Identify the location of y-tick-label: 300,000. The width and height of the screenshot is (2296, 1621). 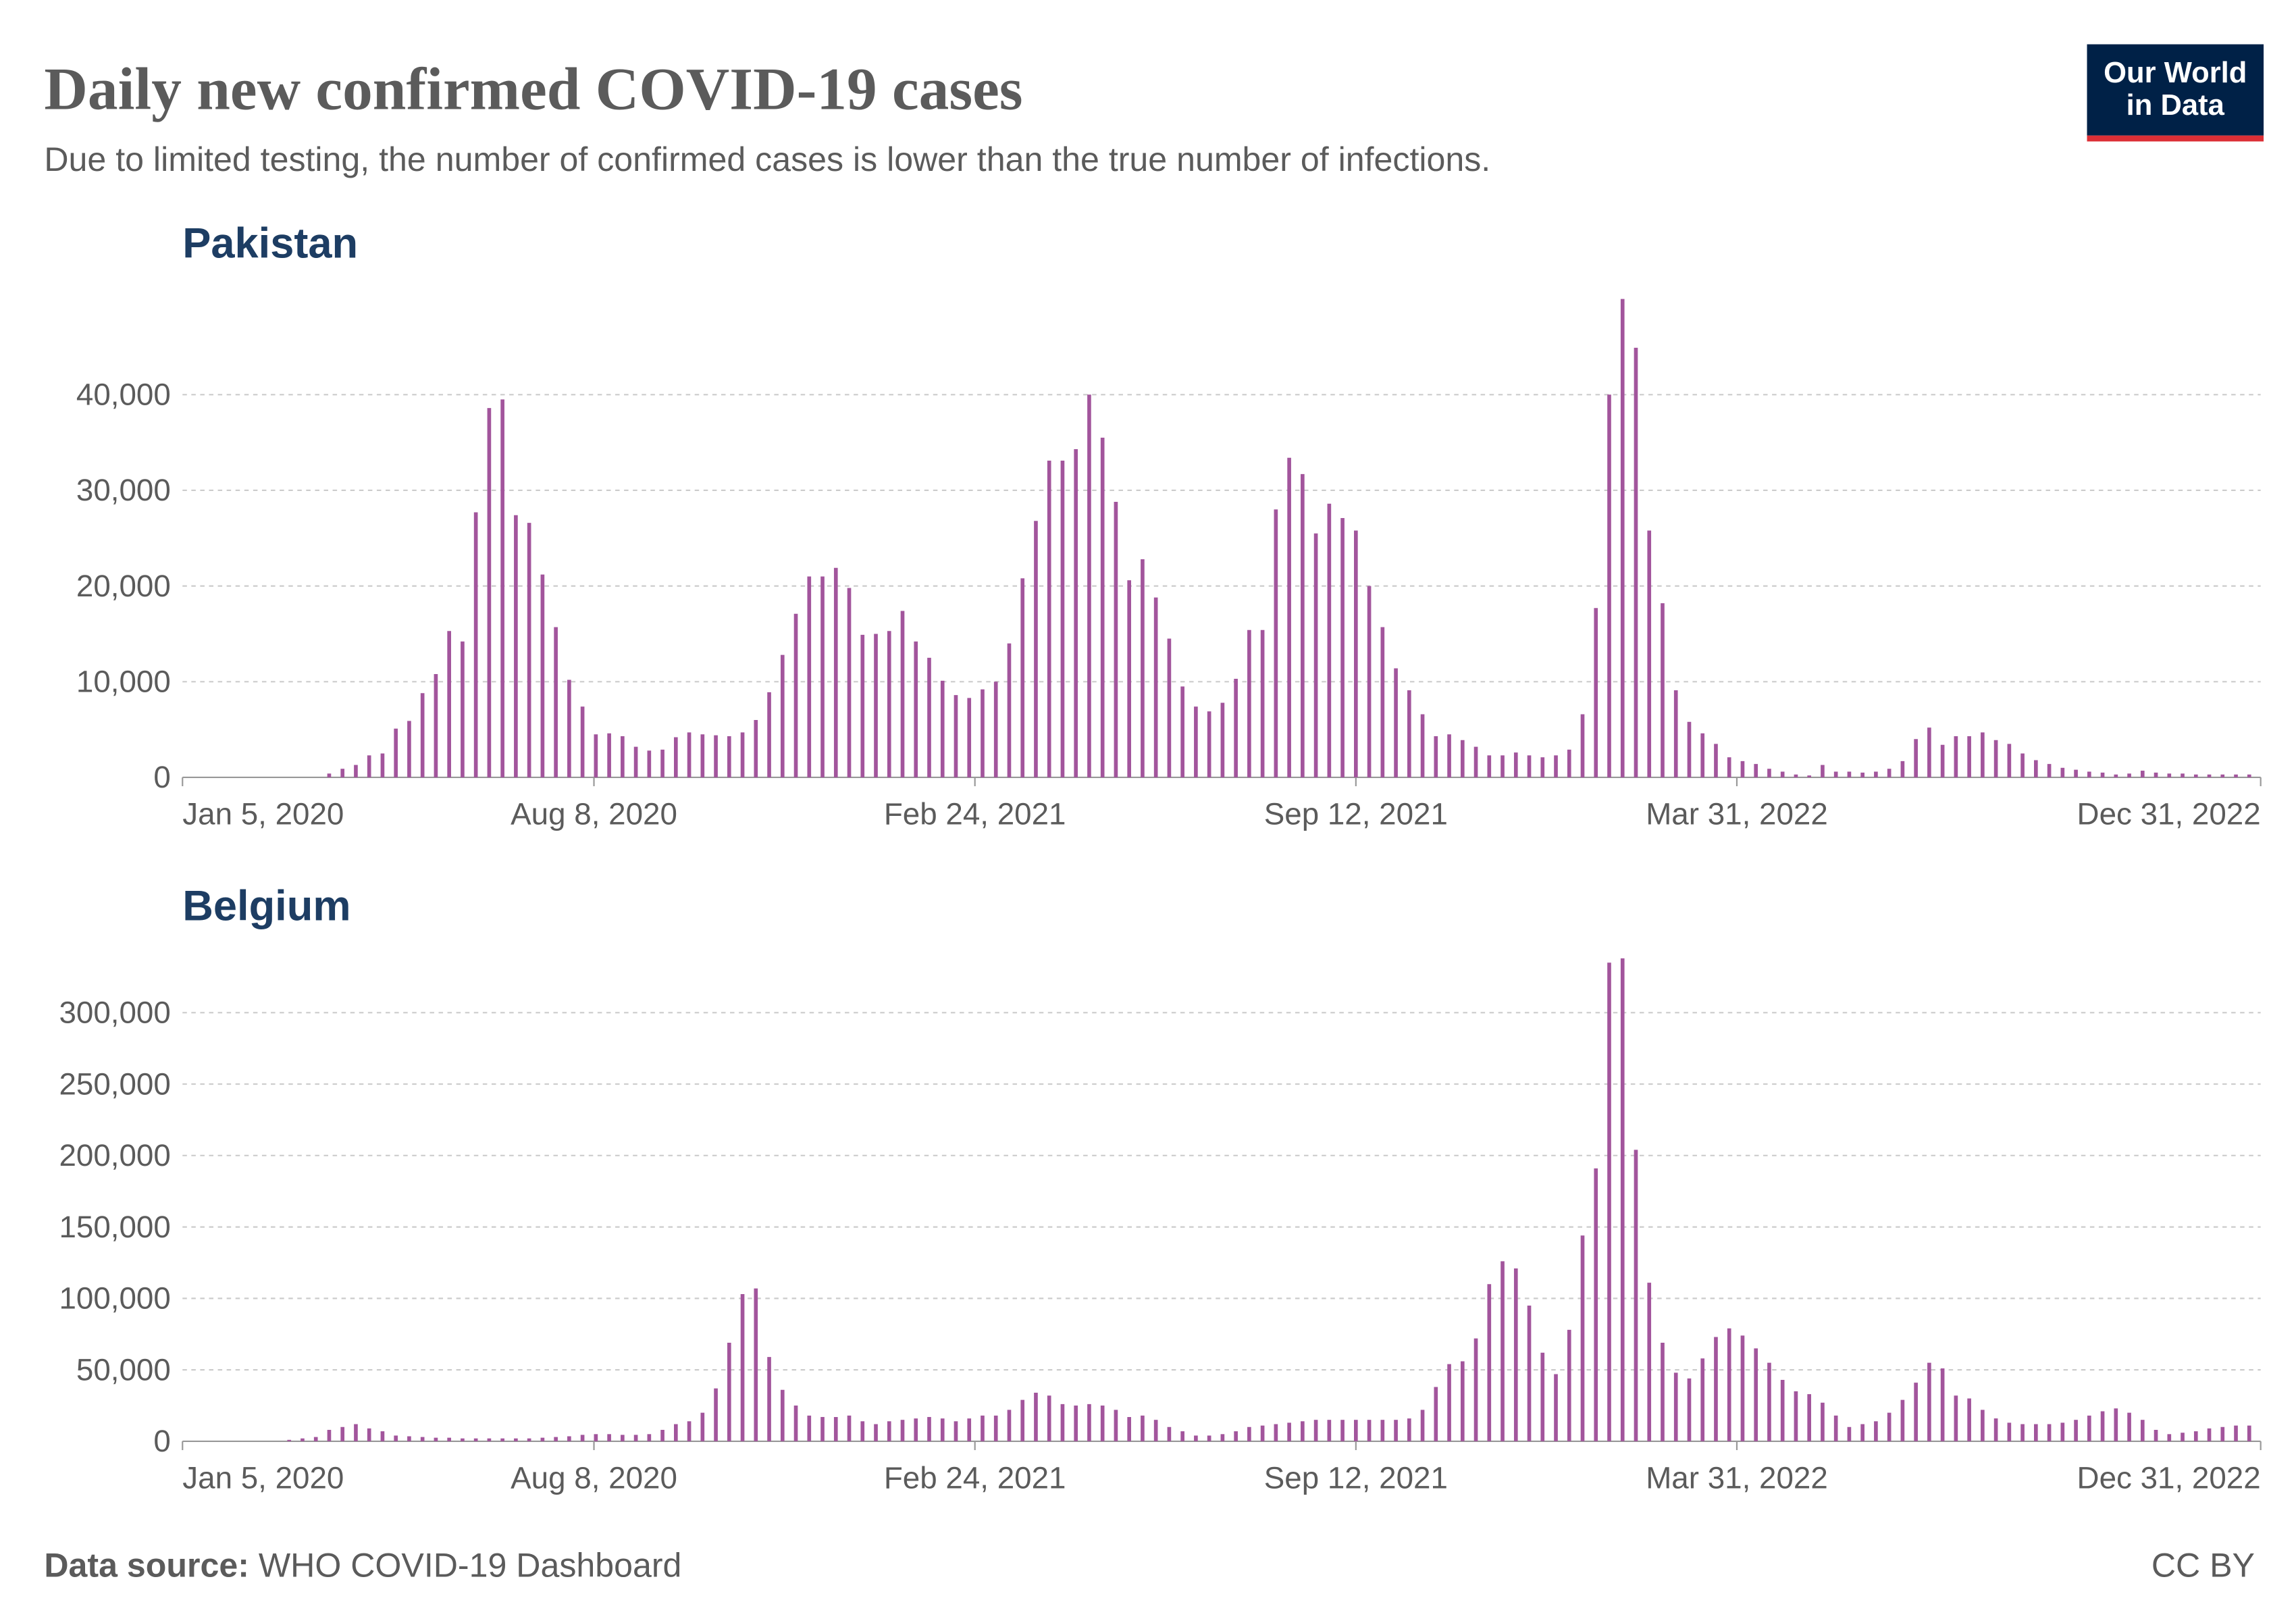
(114, 1013).